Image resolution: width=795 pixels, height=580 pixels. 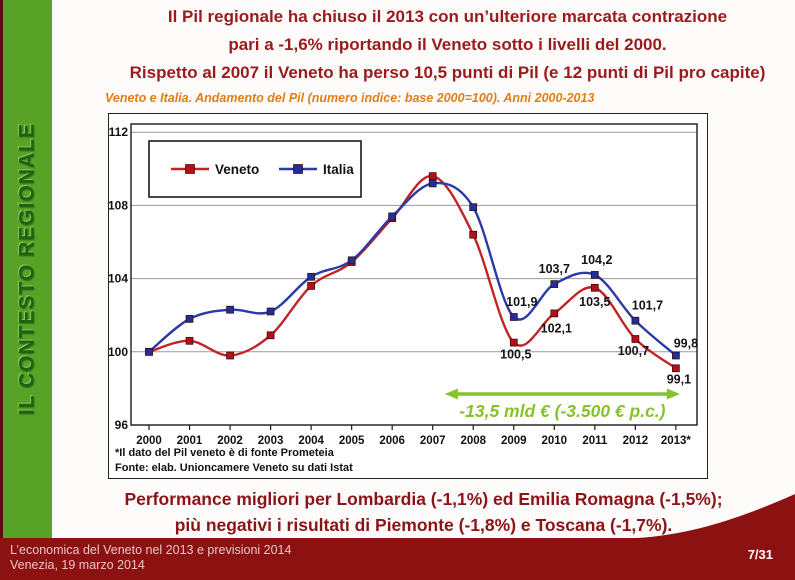 I want to click on svg-text: 2007, so click(x=433, y=441).